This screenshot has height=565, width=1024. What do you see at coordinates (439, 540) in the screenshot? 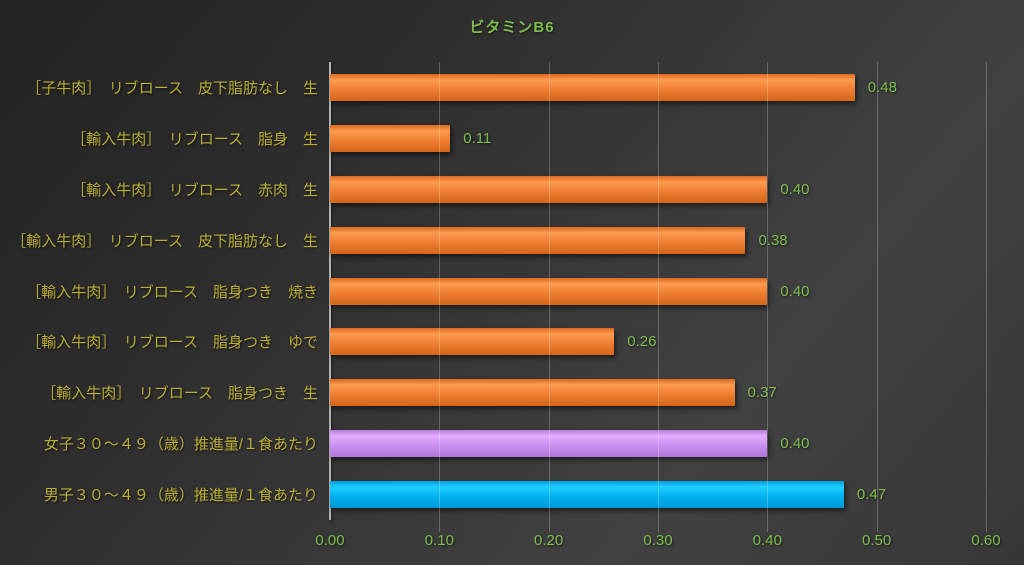
I see `x-tick-label: 0.10` at bounding box center [439, 540].